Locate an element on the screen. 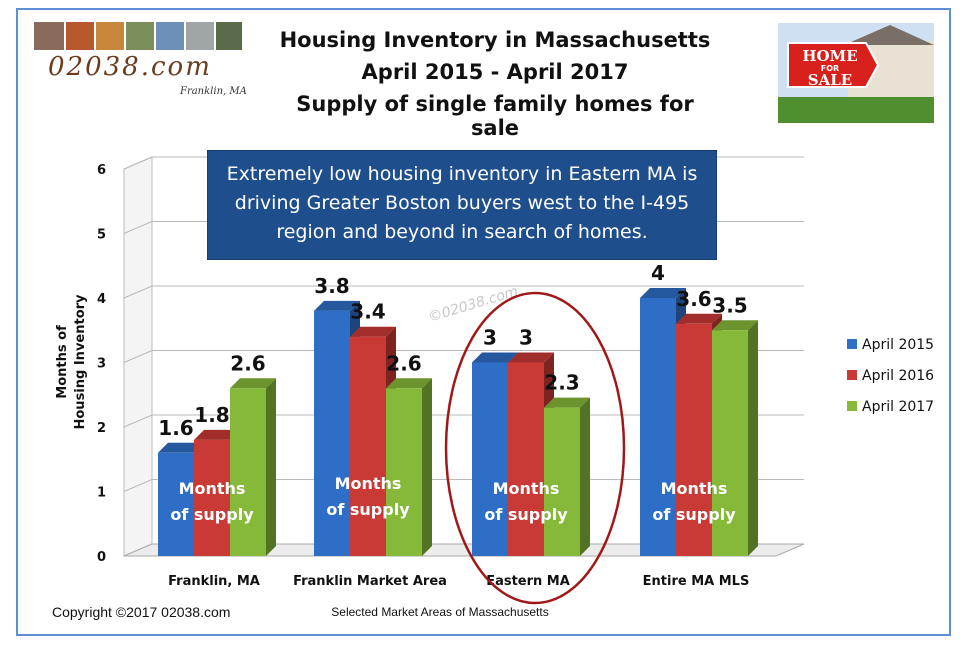 The width and height of the screenshot is (965, 648). sale-sign is located at coordinates (833, 65).